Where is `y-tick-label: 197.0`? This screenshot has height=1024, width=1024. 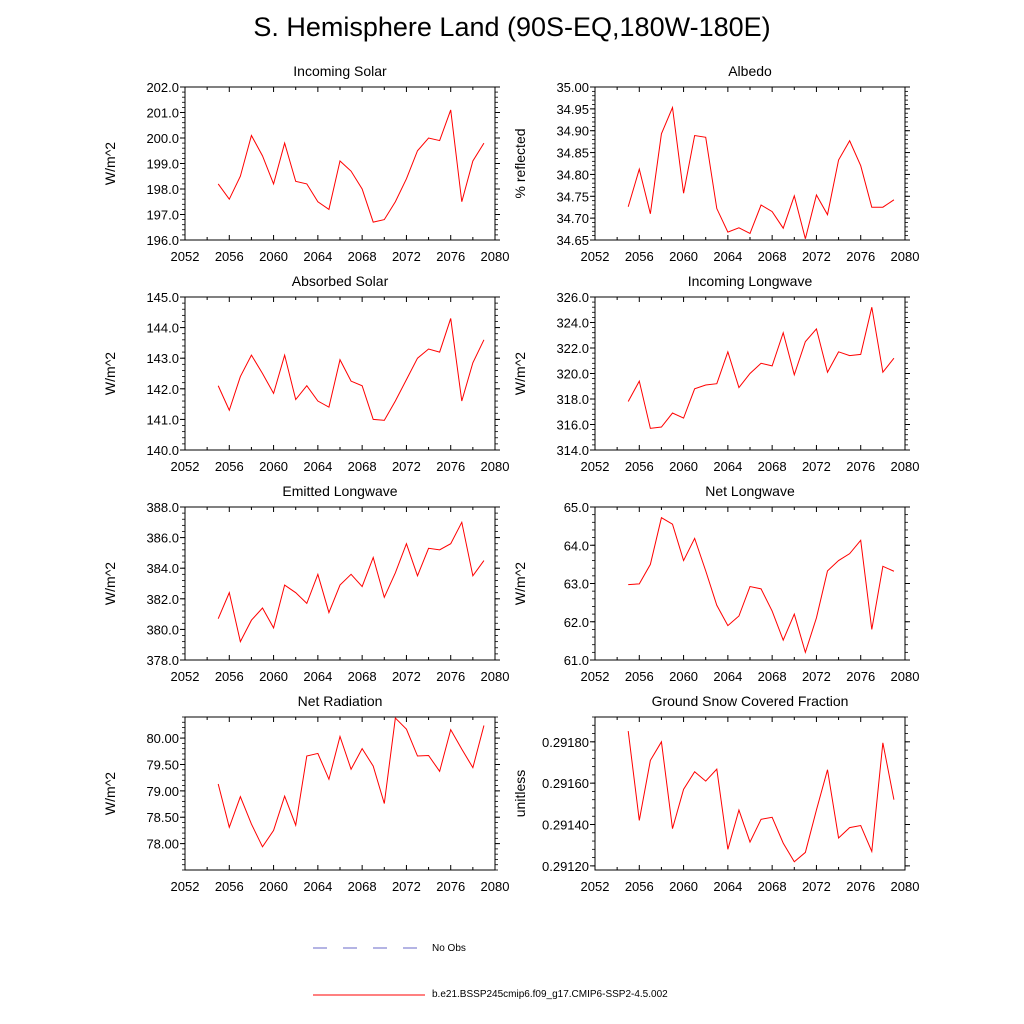
y-tick-label: 197.0 is located at coordinates (162, 215).